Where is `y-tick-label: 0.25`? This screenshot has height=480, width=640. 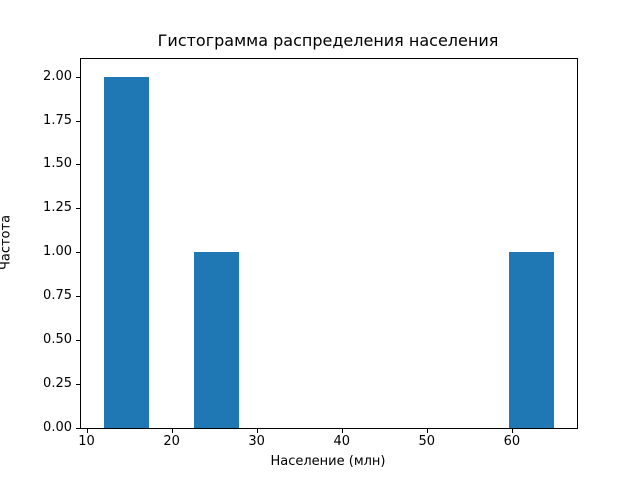 y-tick-label: 0.25 is located at coordinates (57, 384).